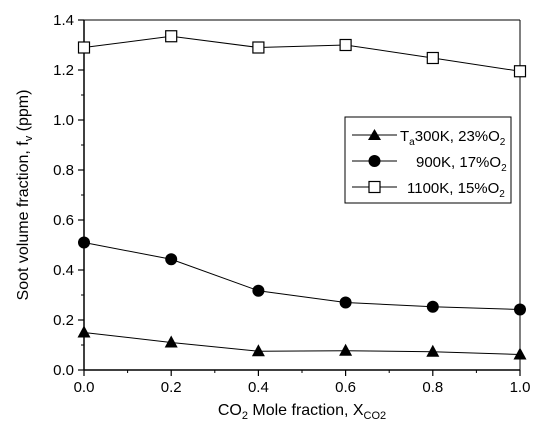 The image size is (558, 429). I want to click on legend: Ta300K, 23%O2 900K, 17%O2 1100K, 15%O2, so click(428, 160).